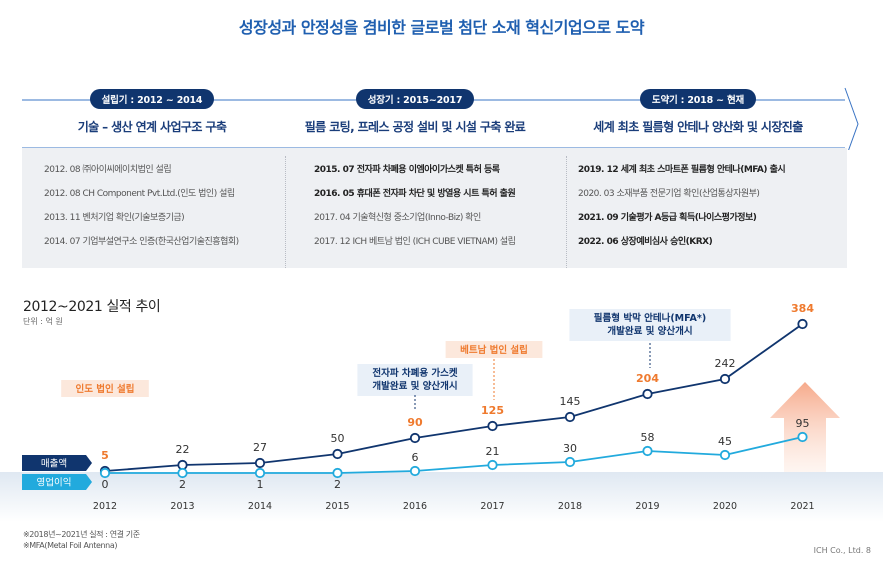 The image size is (883, 561). I want to click on data-label: 1, so click(260, 484).